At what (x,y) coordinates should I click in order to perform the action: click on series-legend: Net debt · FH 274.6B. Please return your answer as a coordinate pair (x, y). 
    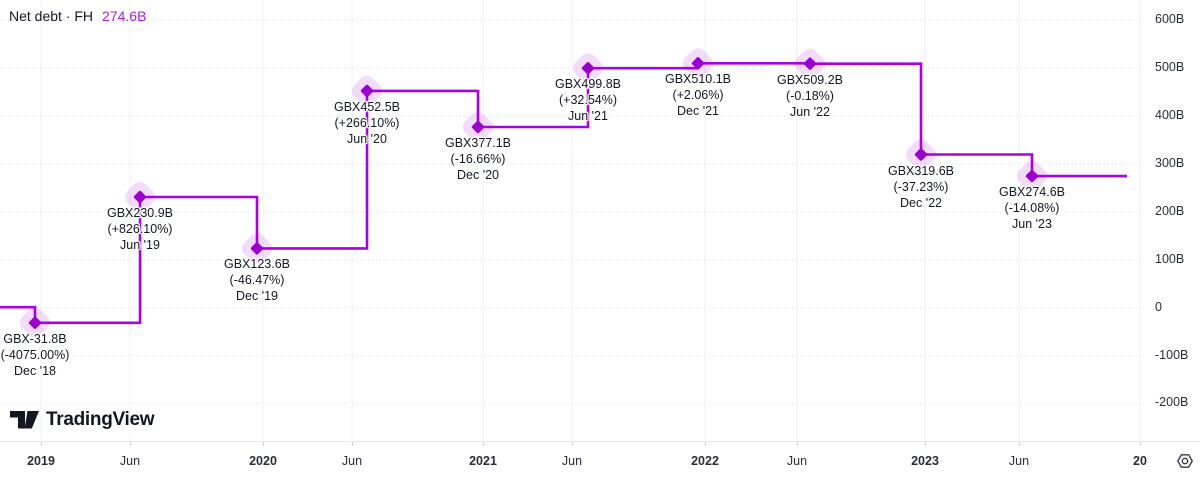
    Looking at the image, I should click on (77, 16).